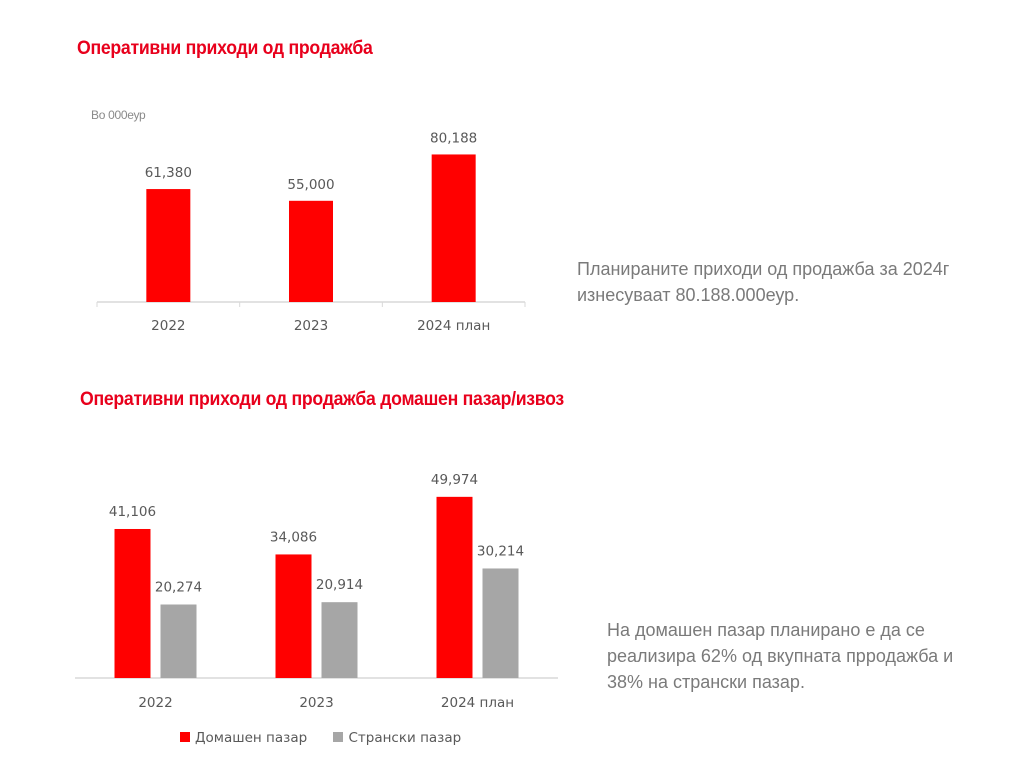 This screenshot has height=768, width=1024. What do you see at coordinates (311, 326) in the screenshot?
I see `chart1-x-tick-label: 2023` at bounding box center [311, 326].